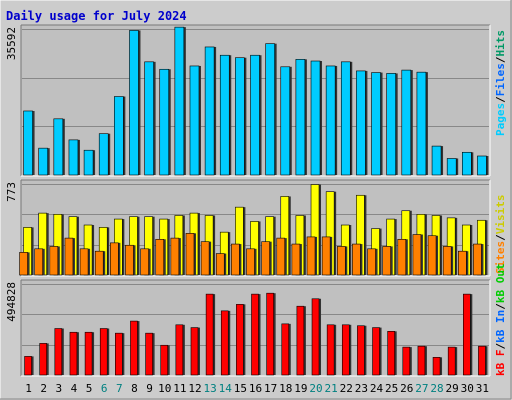 The height and width of the screenshot is (400, 512). What do you see at coordinates (74, 388) in the screenshot?
I see `x-tick-label: 4` at bounding box center [74, 388].